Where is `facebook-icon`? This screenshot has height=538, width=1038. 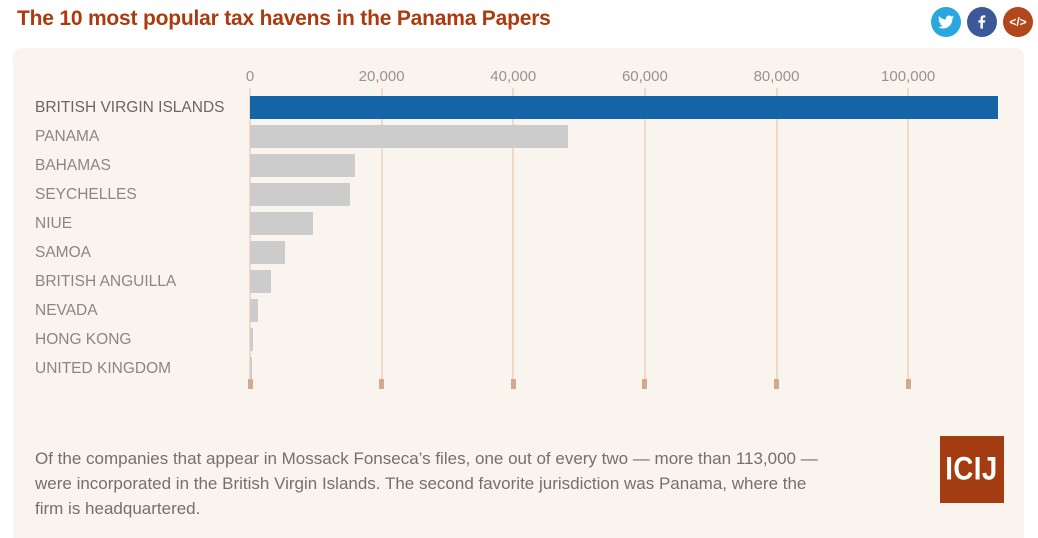 facebook-icon is located at coordinates (982, 22).